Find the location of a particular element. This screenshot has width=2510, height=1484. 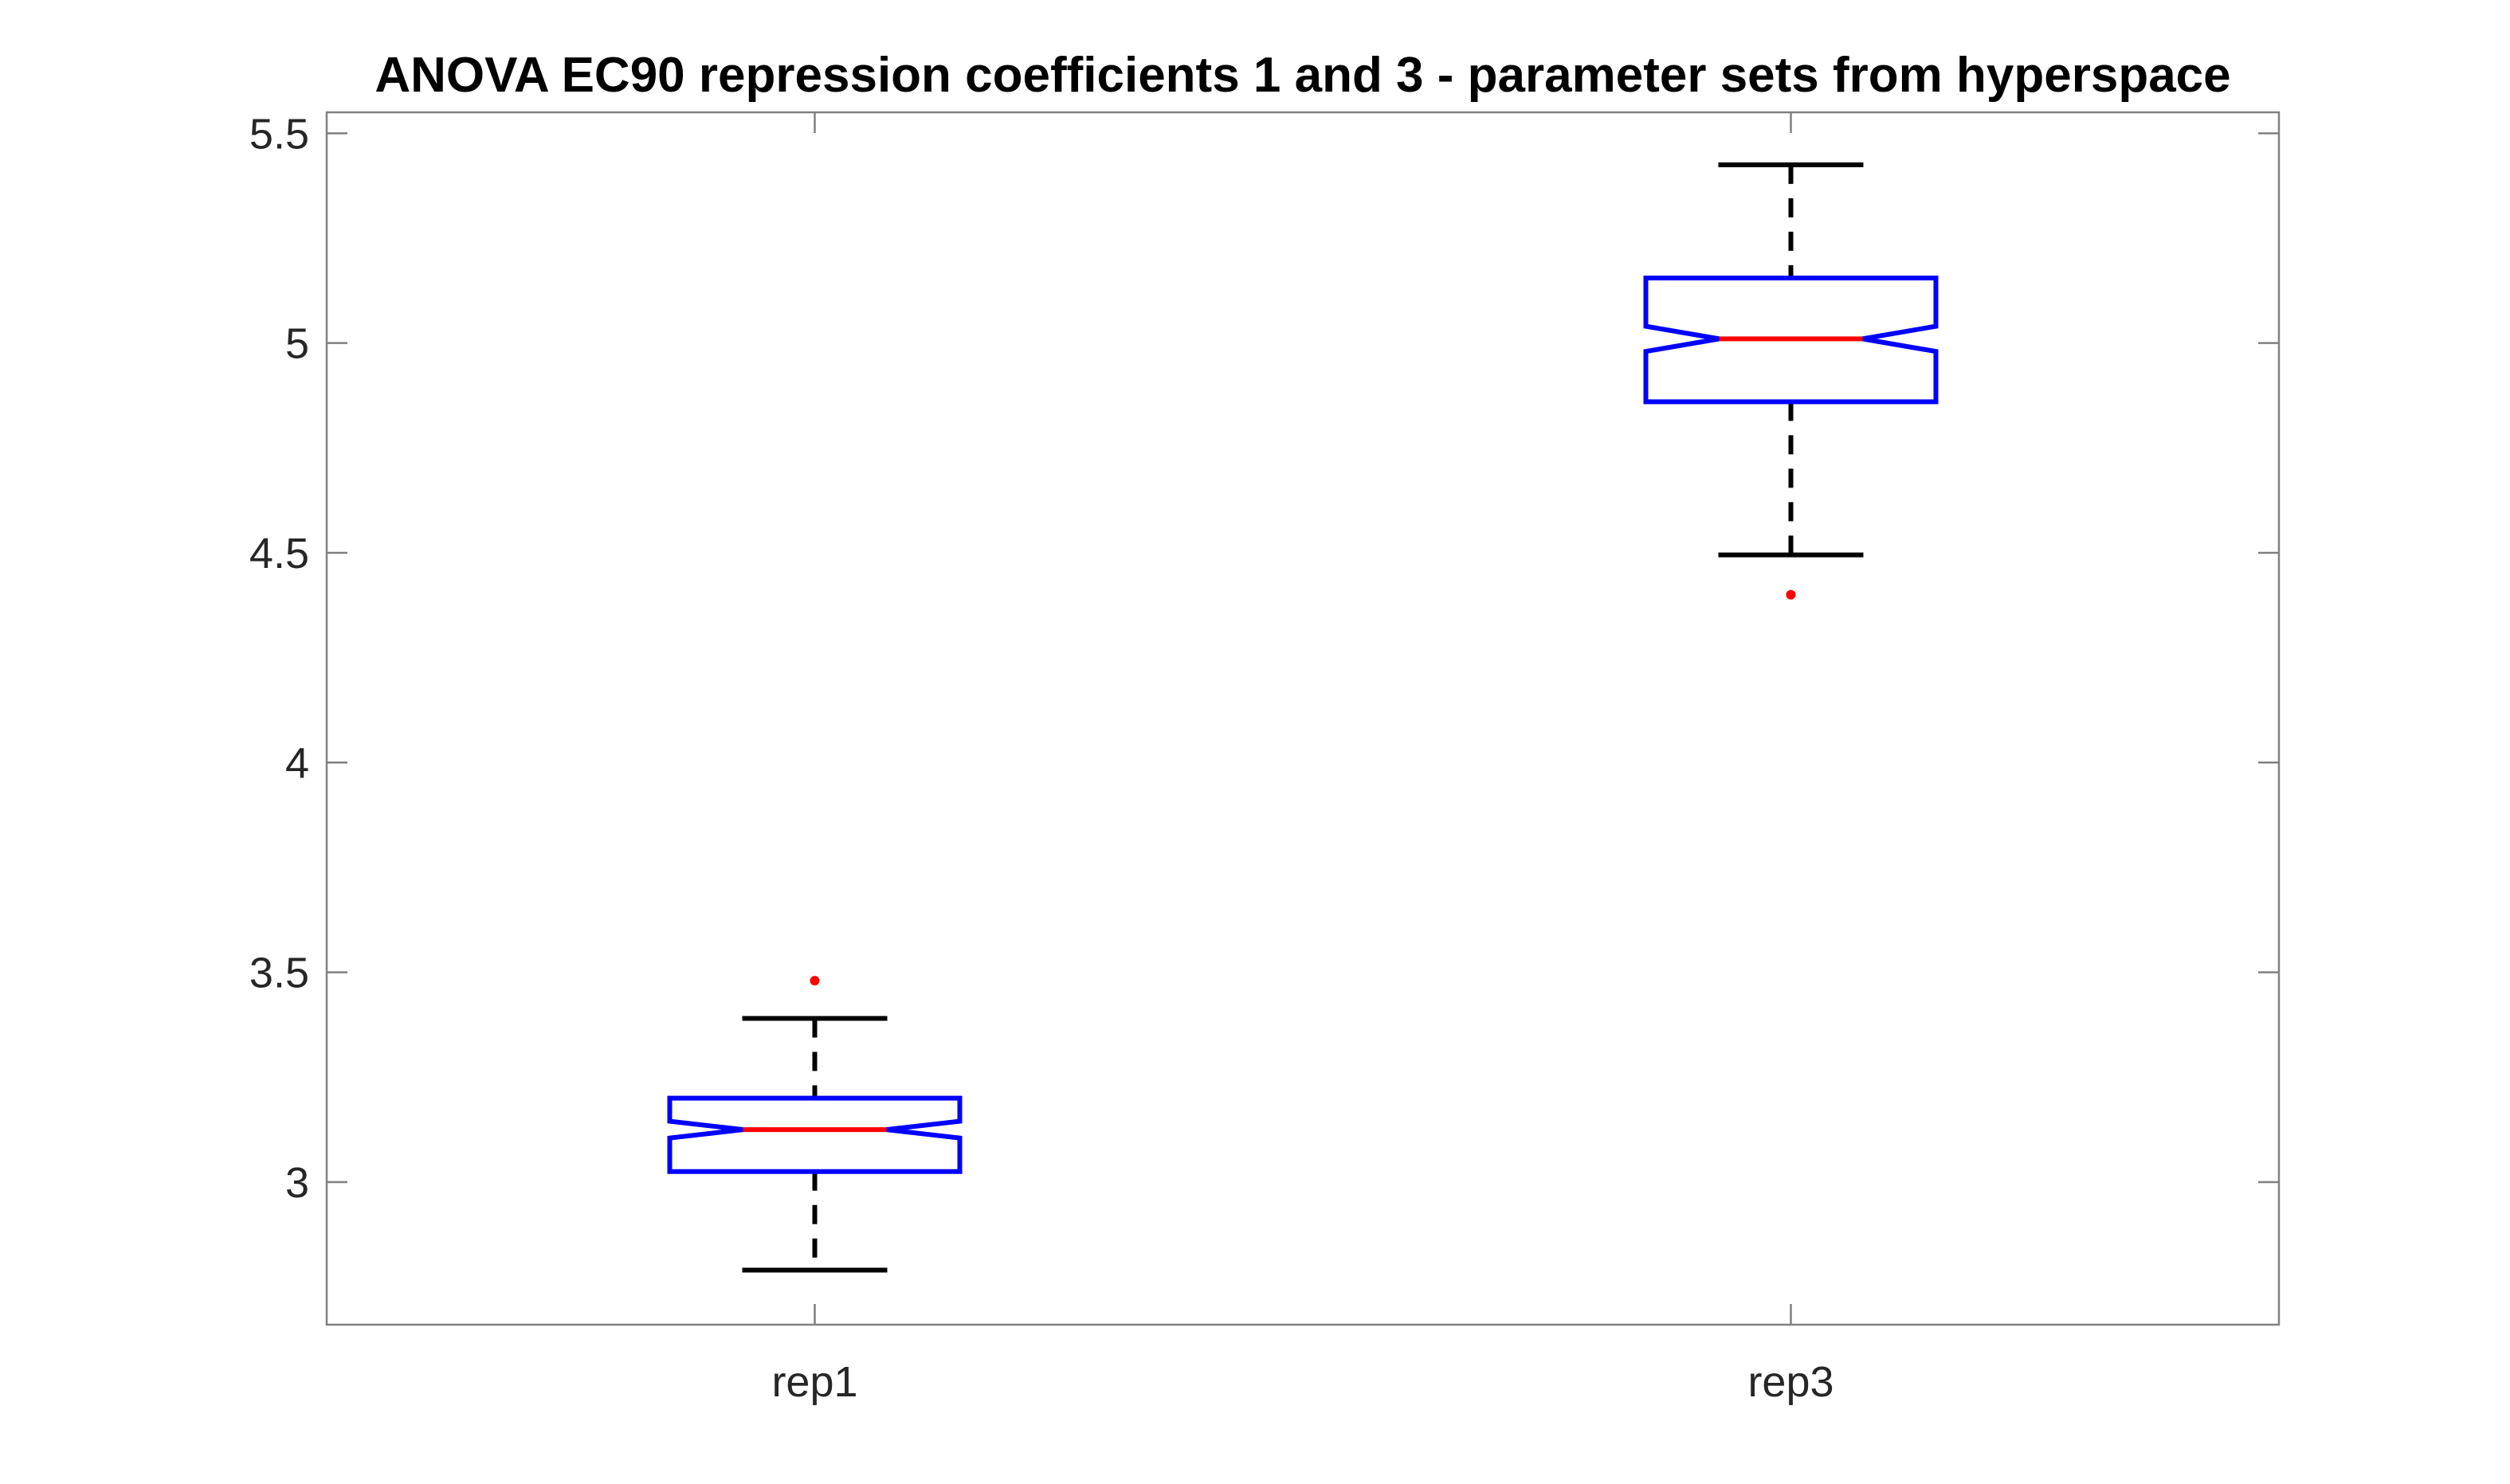

y-tick-label: 4 is located at coordinates (297, 763).